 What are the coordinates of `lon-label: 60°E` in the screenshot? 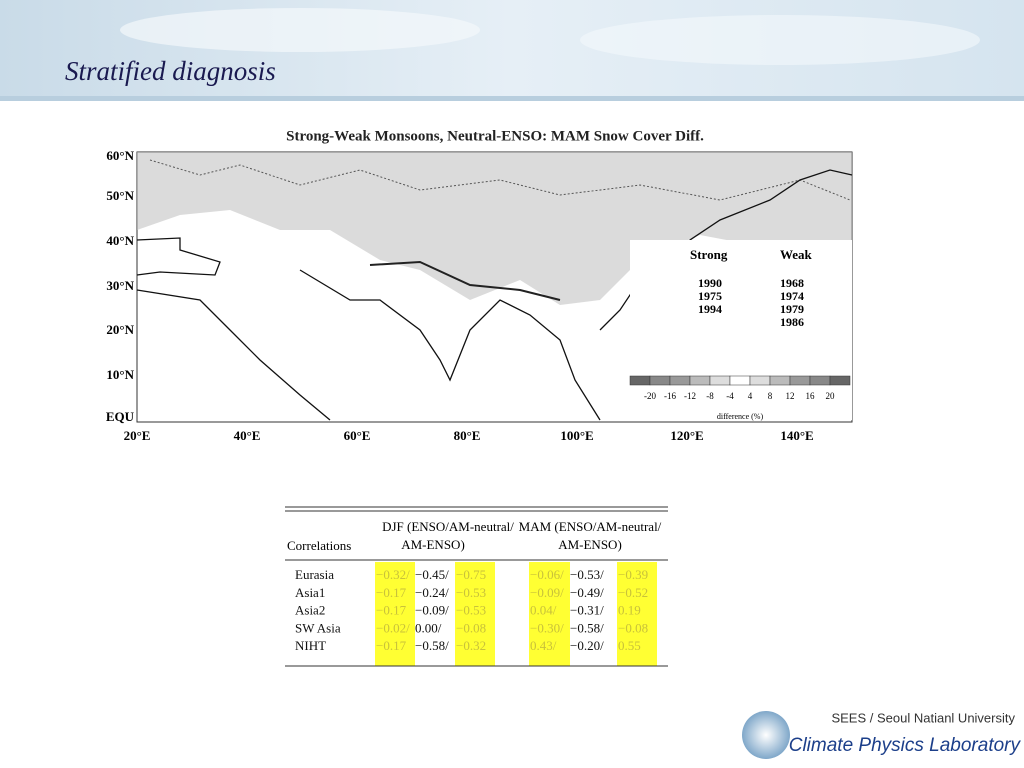 It's located at (357, 435).